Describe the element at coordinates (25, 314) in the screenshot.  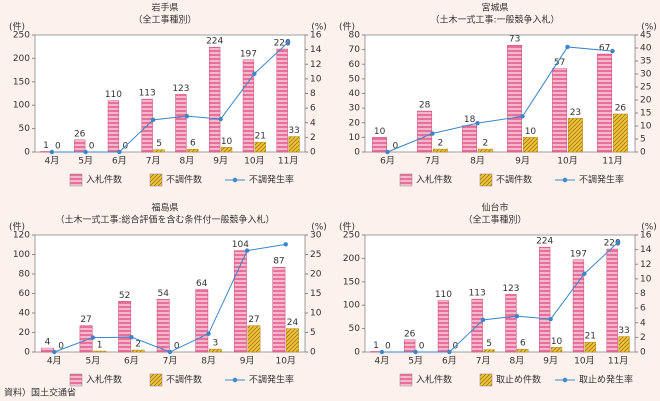
I see `y-tick-label: 40` at that location.